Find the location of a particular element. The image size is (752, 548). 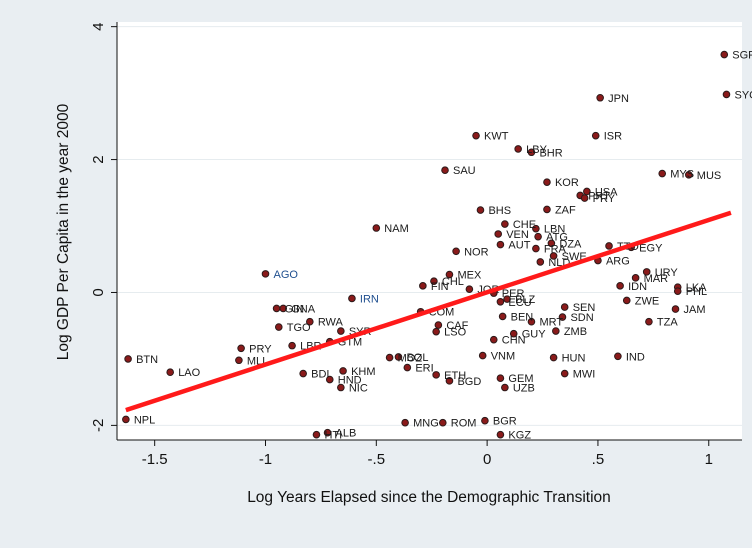

point-label: FRA is located at coordinates (555, 250).